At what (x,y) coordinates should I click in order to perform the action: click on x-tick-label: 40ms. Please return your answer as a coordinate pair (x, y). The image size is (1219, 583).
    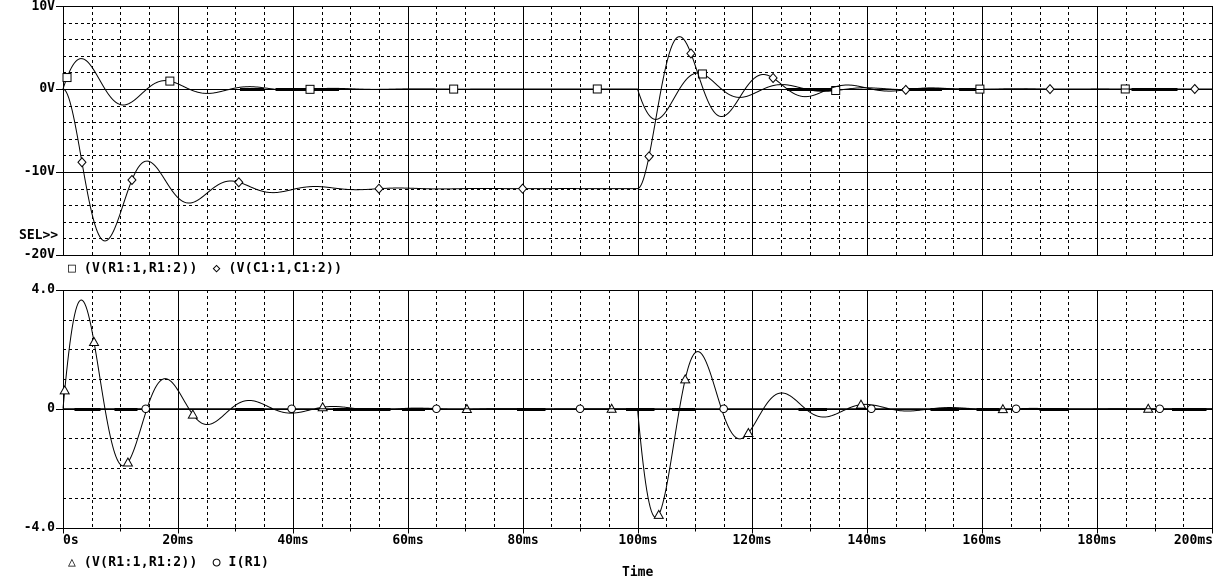
    Looking at the image, I should click on (293, 540).